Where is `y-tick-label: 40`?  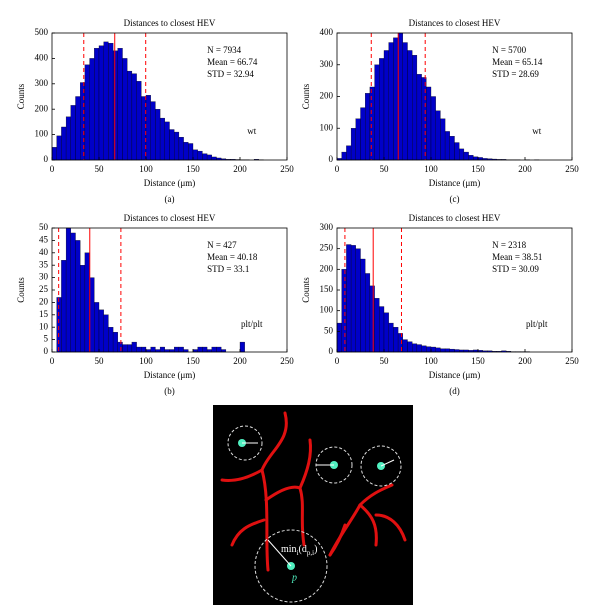 y-tick-label: 40 is located at coordinates (44, 252).